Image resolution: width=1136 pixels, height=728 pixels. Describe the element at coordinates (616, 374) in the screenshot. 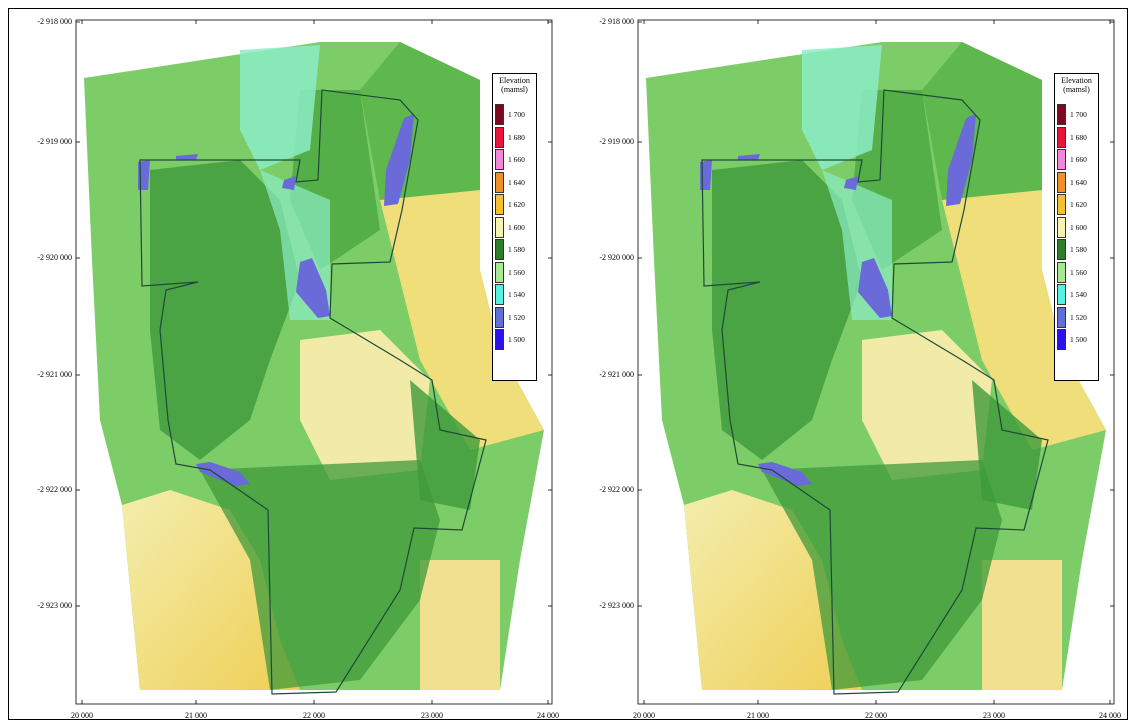

I see `y-tick-label: -2 921 000` at that location.